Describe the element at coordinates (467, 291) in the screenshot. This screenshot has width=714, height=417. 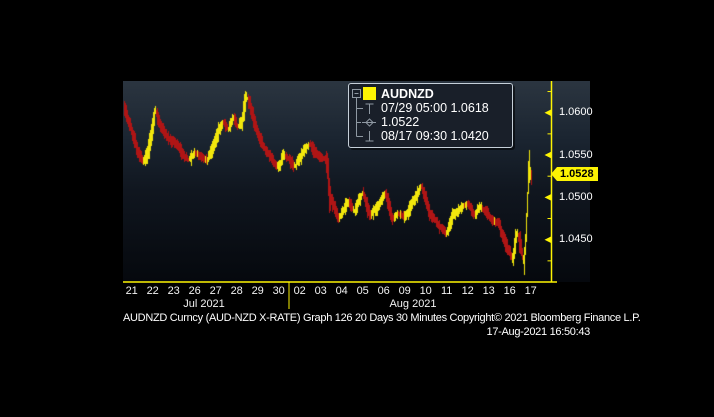
I see `x-axis-day-label: 12` at that location.